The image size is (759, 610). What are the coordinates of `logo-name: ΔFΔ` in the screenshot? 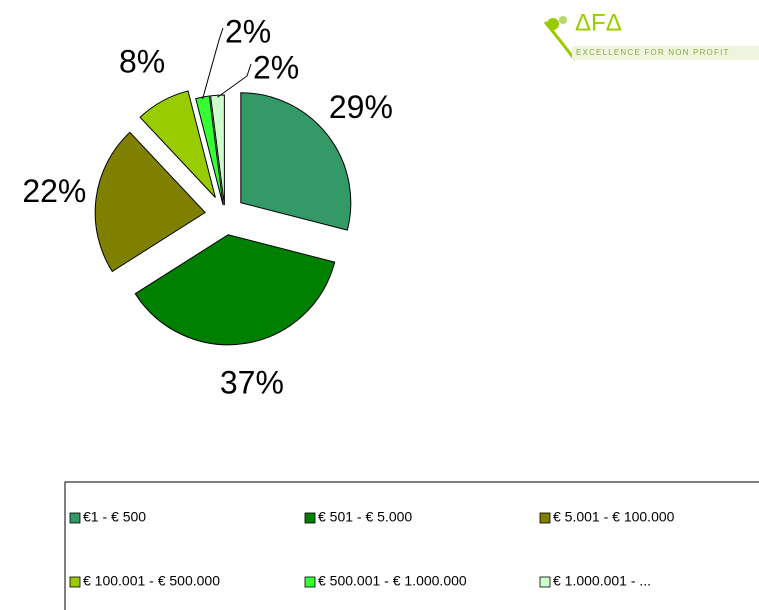 It's located at (598, 22).